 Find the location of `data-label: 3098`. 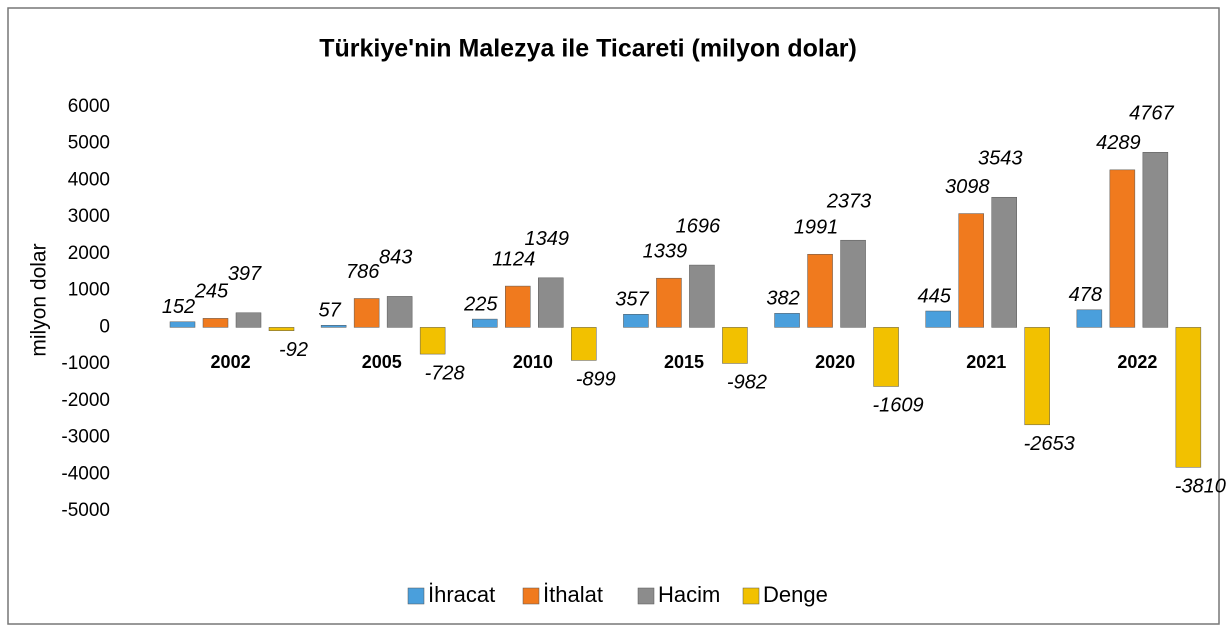

data-label: 3098 is located at coordinates (967, 187).